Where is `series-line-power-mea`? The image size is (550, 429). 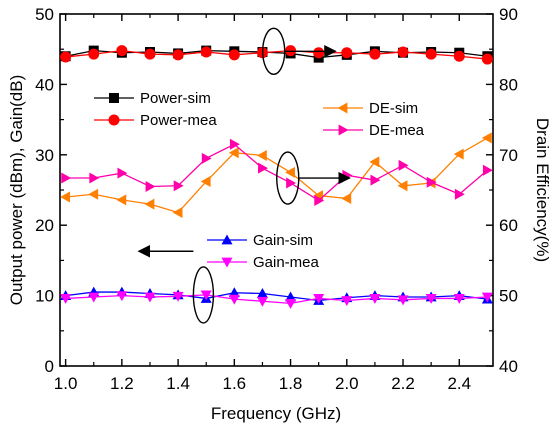 series-line-power-mea is located at coordinates (276, 54).